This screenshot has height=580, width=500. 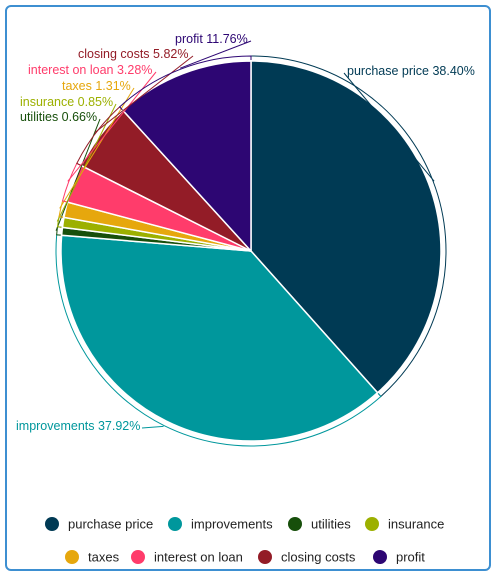 I want to click on leader-line-closing-costs, so click(x=144, y=94).